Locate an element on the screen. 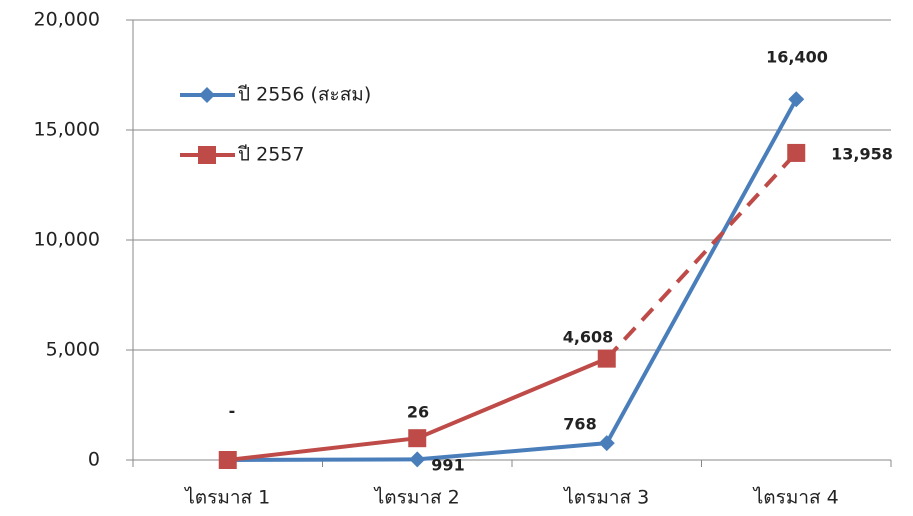 The width and height of the screenshot is (913, 516). data-label: 26 is located at coordinates (418, 412).